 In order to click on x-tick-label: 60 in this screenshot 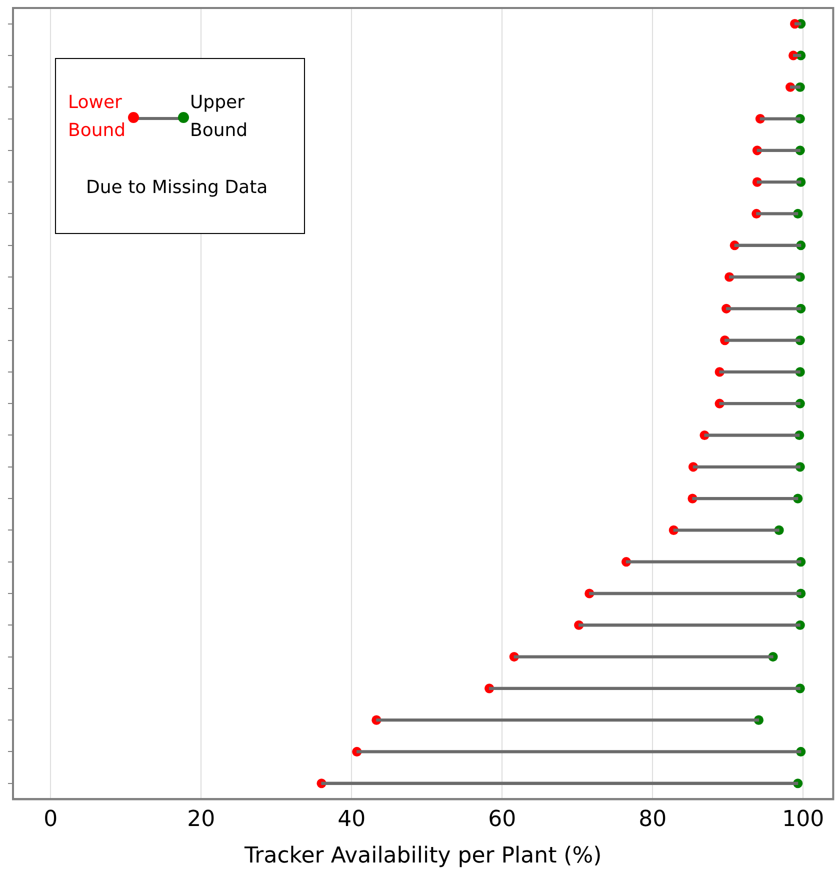, I will do `click(502, 819)`.